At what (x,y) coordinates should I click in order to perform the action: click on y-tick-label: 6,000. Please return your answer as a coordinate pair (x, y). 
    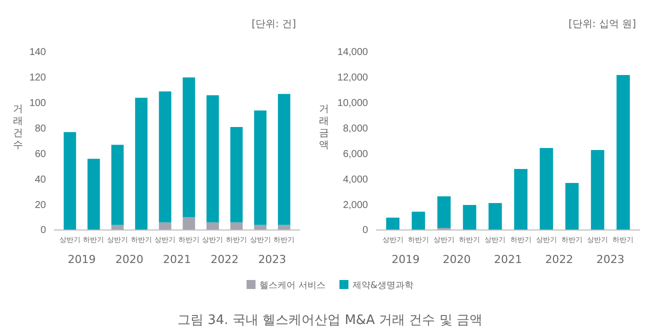
    Looking at the image, I should click on (355, 154).